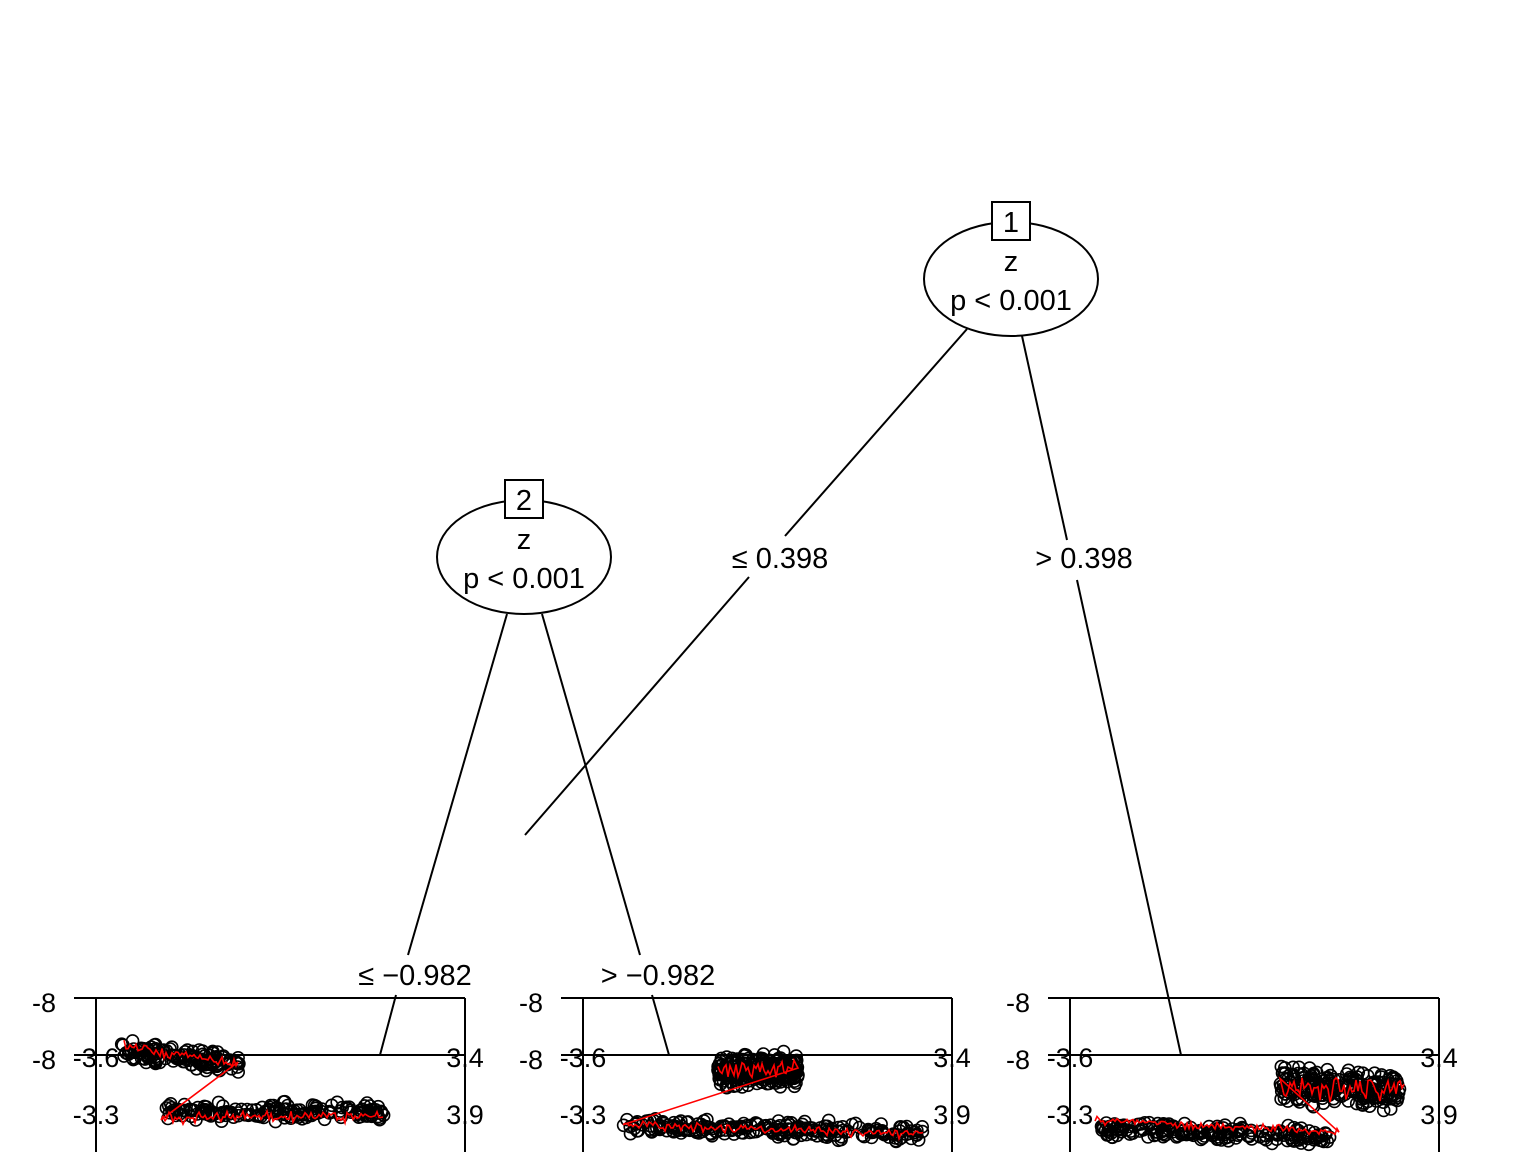  Describe the element at coordinates (524, 579) in the screenshot. I see `node-2-pvalue: p < 0.001` at that location.